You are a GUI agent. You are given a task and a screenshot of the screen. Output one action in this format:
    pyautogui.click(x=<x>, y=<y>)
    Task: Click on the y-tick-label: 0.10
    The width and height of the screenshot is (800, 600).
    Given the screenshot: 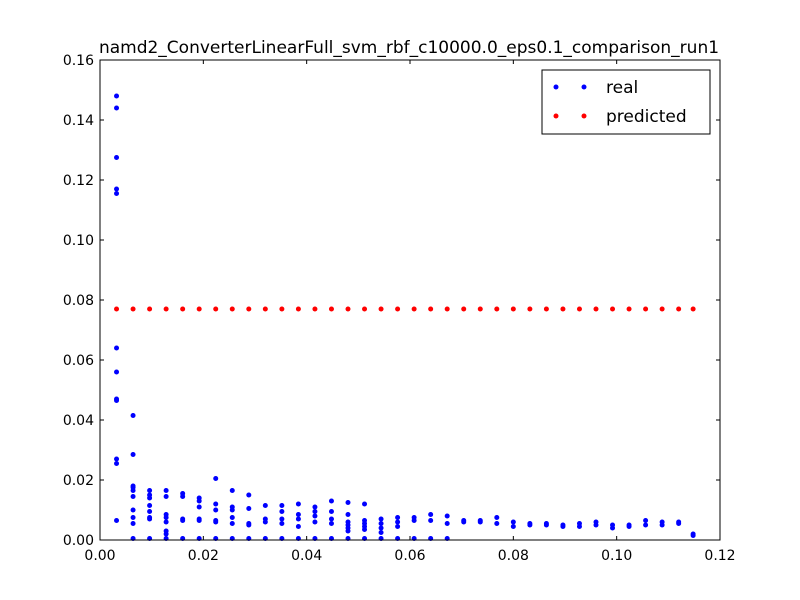 What is the action you would take?
    pyautogui.click(x=78, y=241)
    